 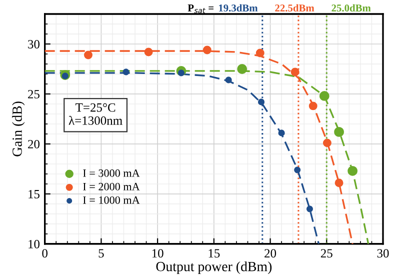 What do you see at coordinates (238, 8) in the screenshot?
I see `ref-line-label: 19.3dBm` at bounding box center [238, 8].